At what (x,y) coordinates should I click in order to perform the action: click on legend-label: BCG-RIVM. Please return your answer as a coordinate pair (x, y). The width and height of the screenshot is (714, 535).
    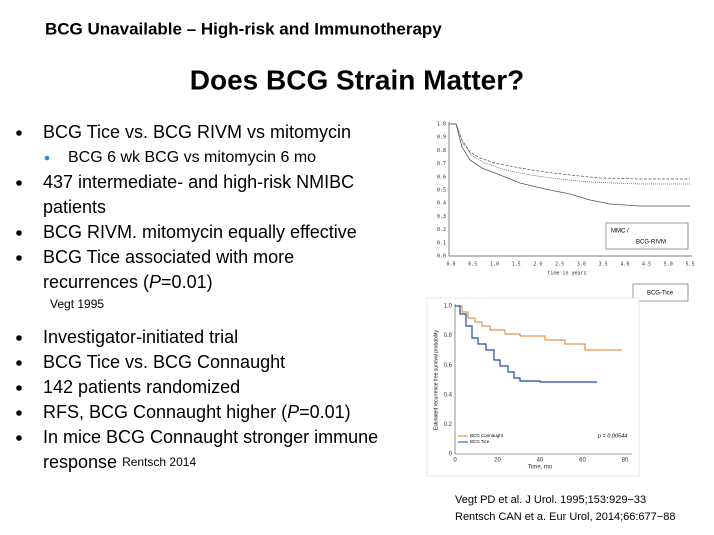
    Looking at the image, I should click on (651, 243).